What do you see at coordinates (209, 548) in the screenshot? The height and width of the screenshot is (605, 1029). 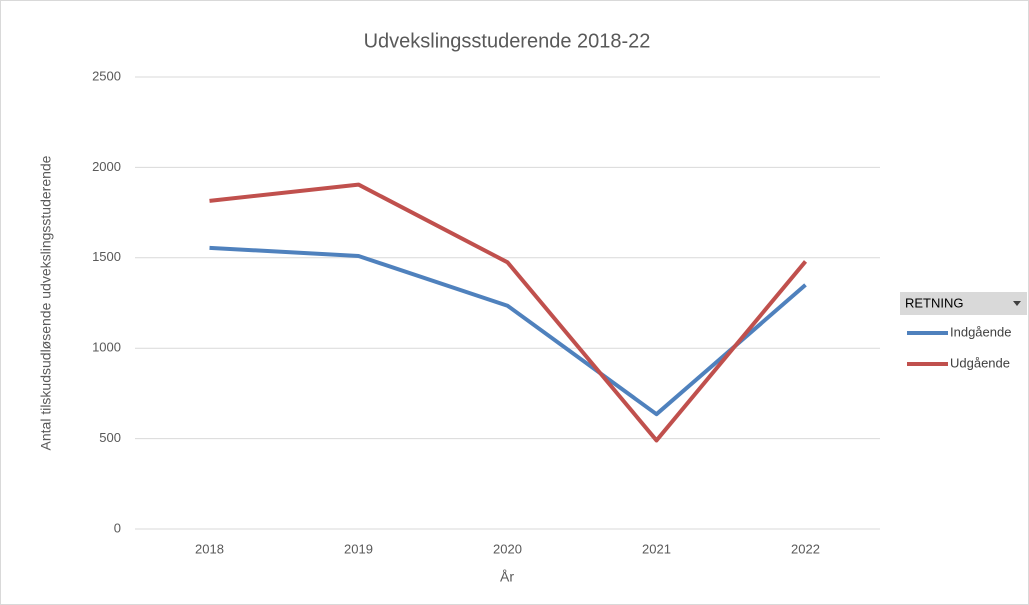 I see `x-tick-label: 2018` at bounding box center [209, 548].